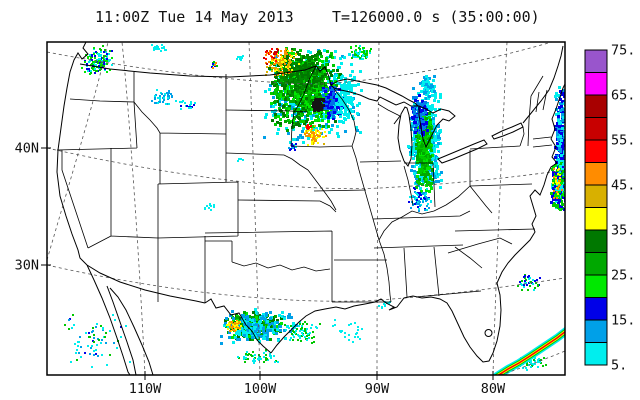 The height and width of the screenshot is (400, 640). I want to click on x-axis-label-80W: 80W, so click(493, 389).